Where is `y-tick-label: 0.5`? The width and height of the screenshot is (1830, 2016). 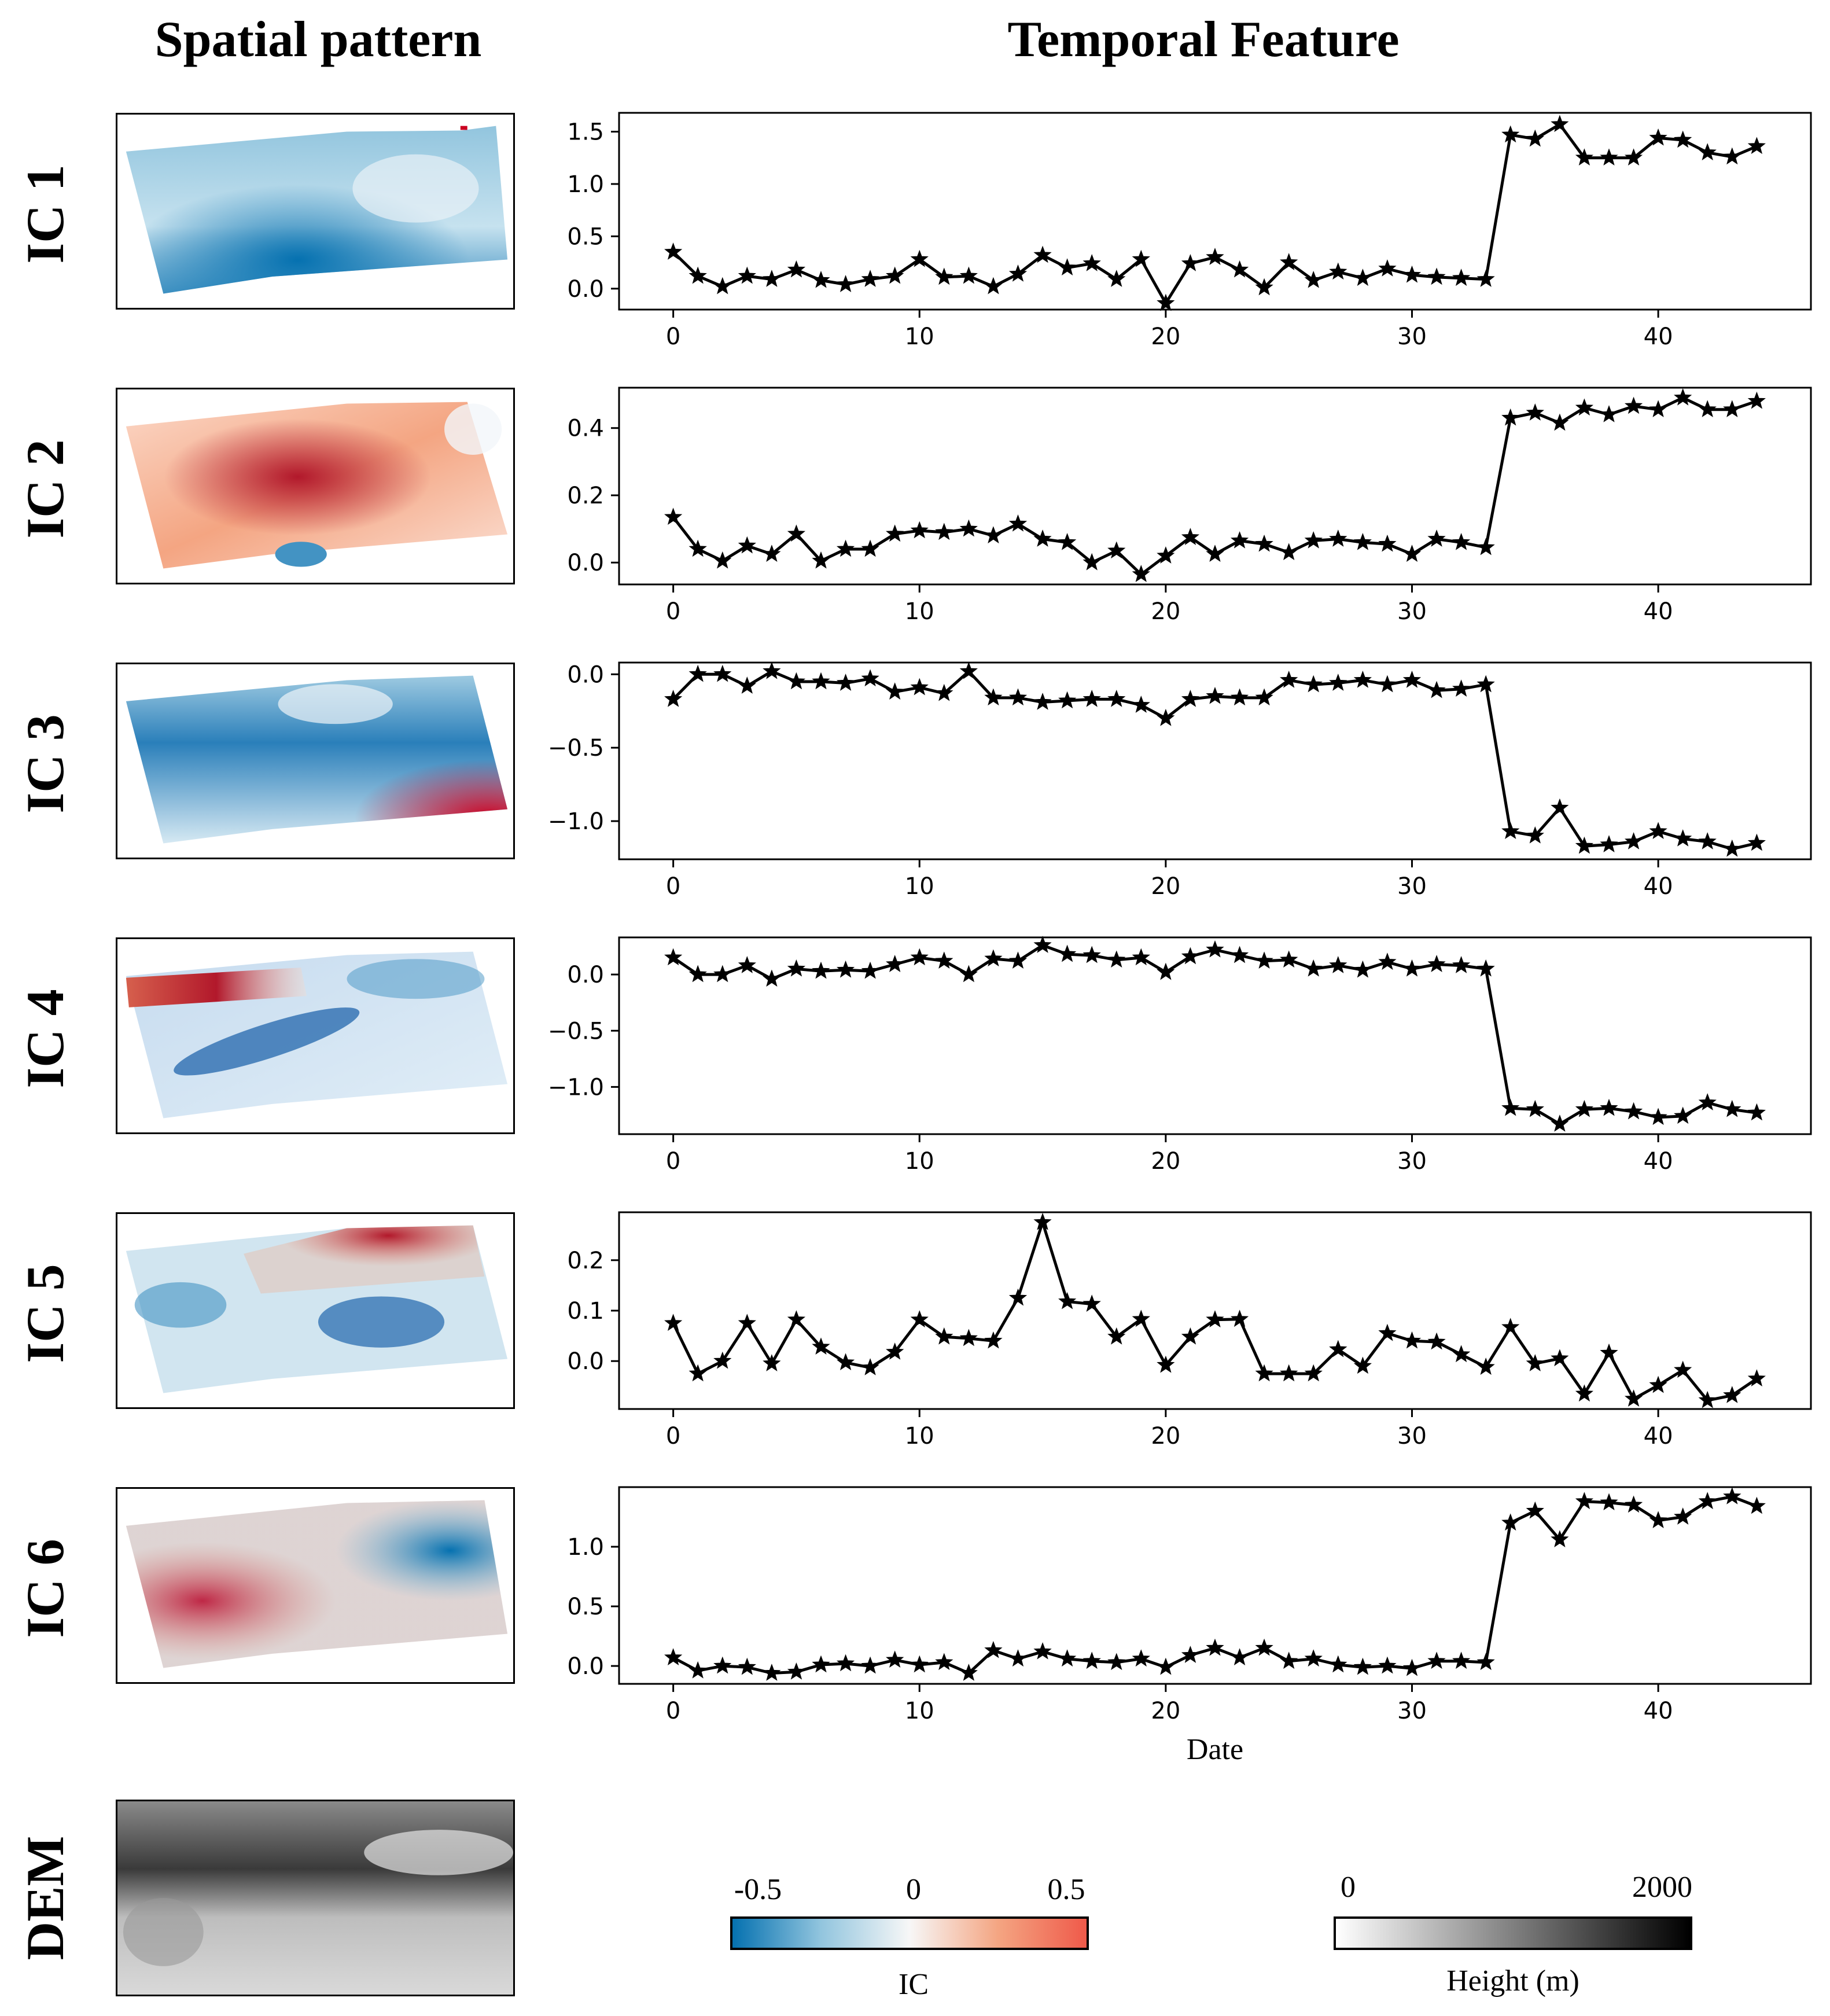
y-tick-label: 0.5 is located at coordinates (585, 1607).